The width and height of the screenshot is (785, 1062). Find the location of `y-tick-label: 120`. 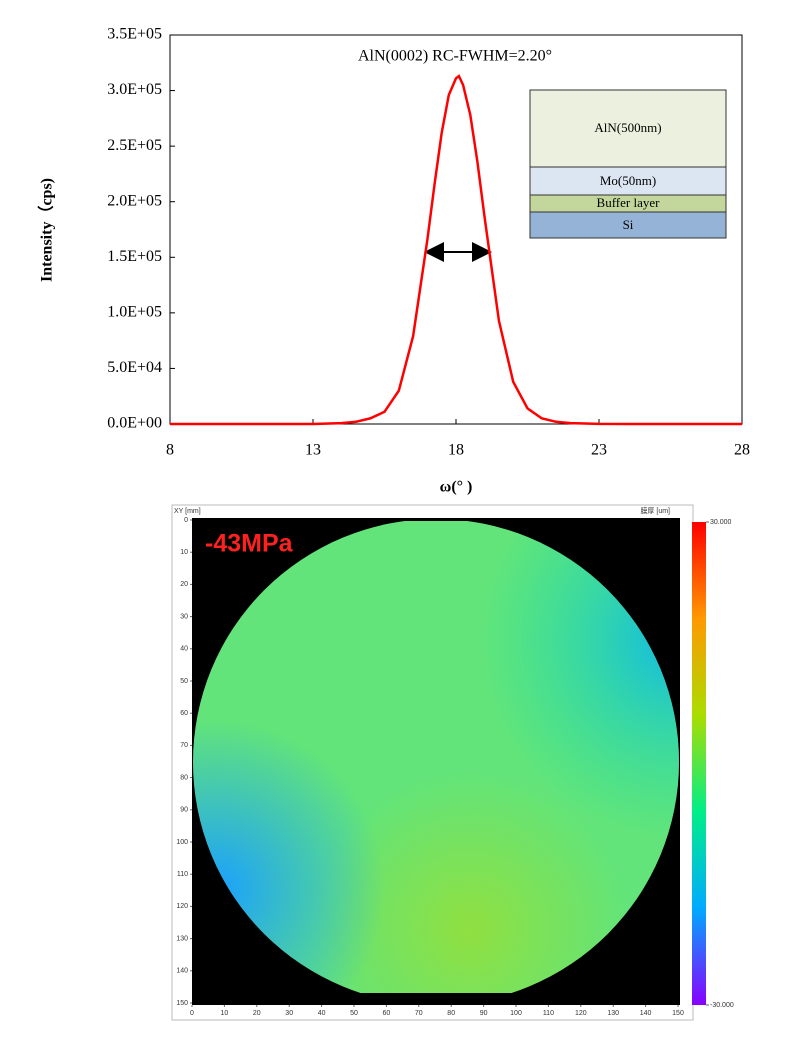

y-tick-label: 120 is located at coordinates (182, 906).